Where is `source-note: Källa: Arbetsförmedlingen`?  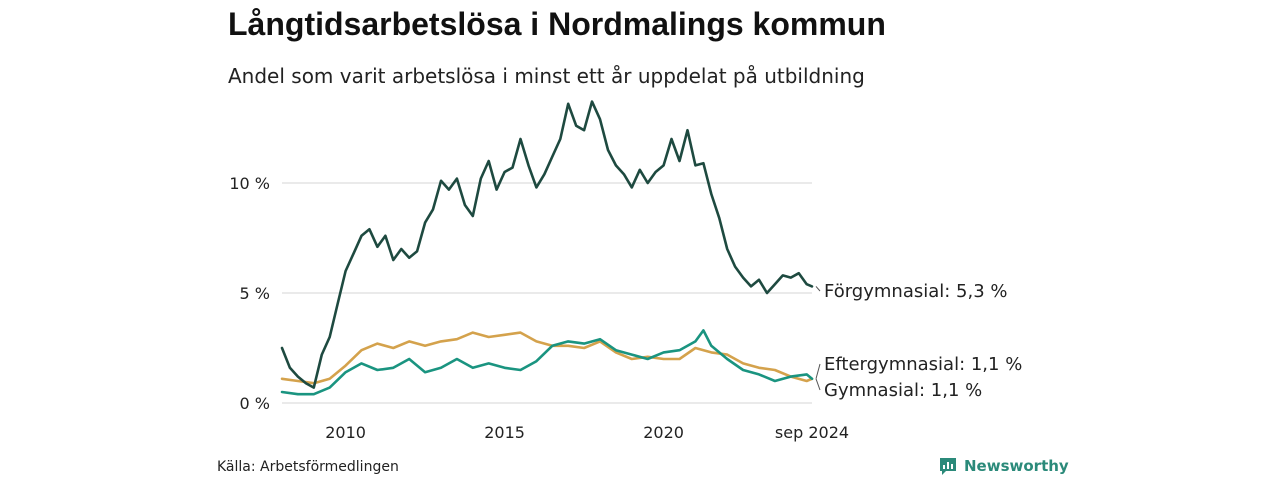 source-note: Källa: Arbetsförmedlingen is located at coordinates (308, 467).